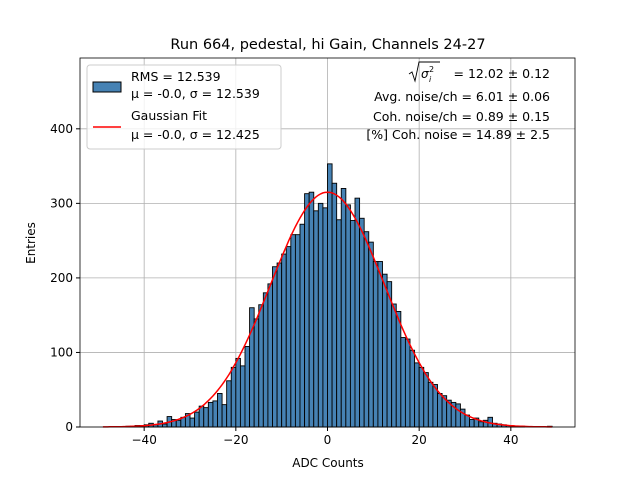 The height and width of the screenshot is (484, 640). I want to click on legend-fit-params: μ = -0.0, σ = 12.425, so click(195, 134).